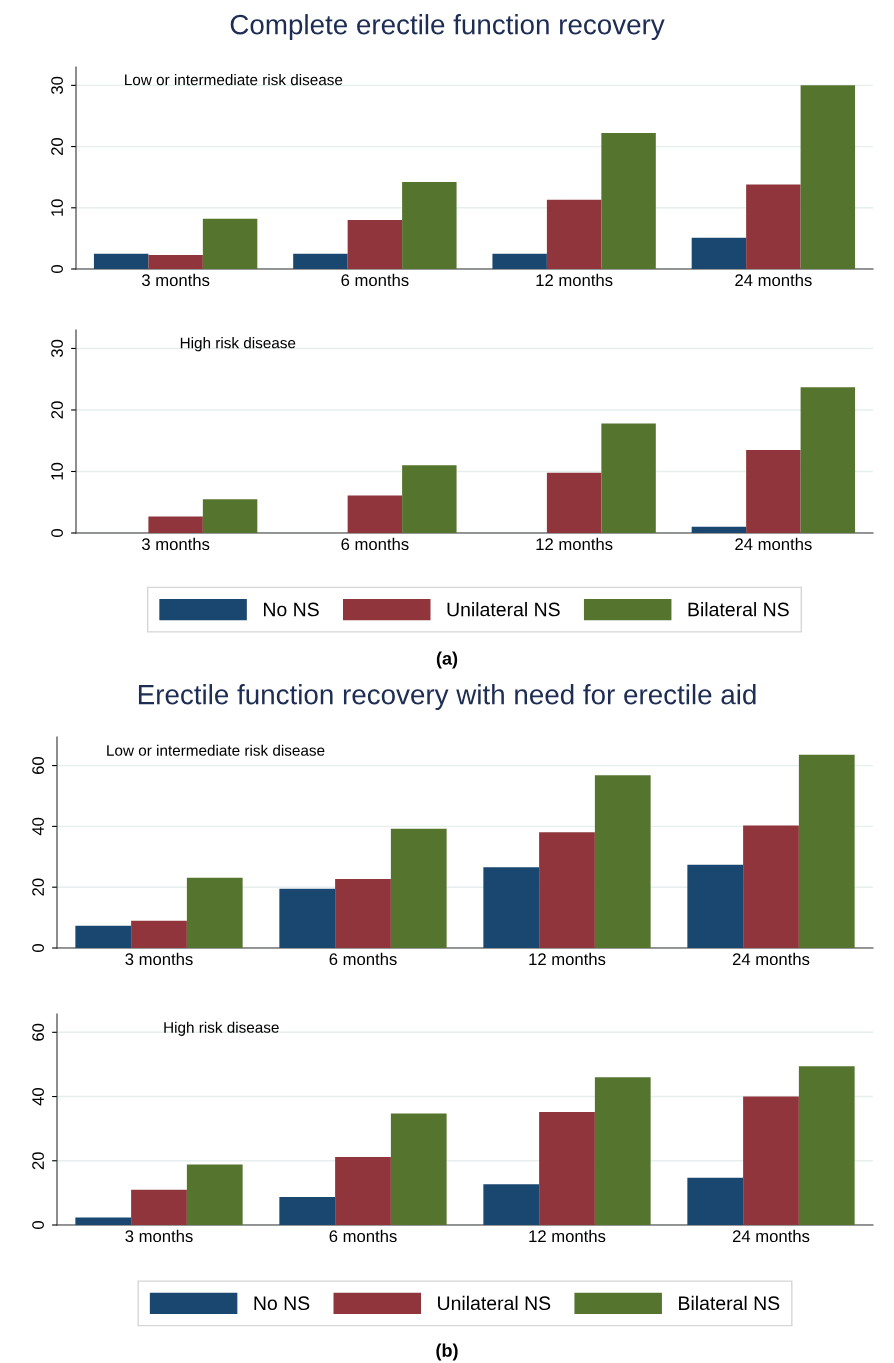  Describe the element at coordinates (447, 660) in the screenshot. I see `text: (a)` at that location.